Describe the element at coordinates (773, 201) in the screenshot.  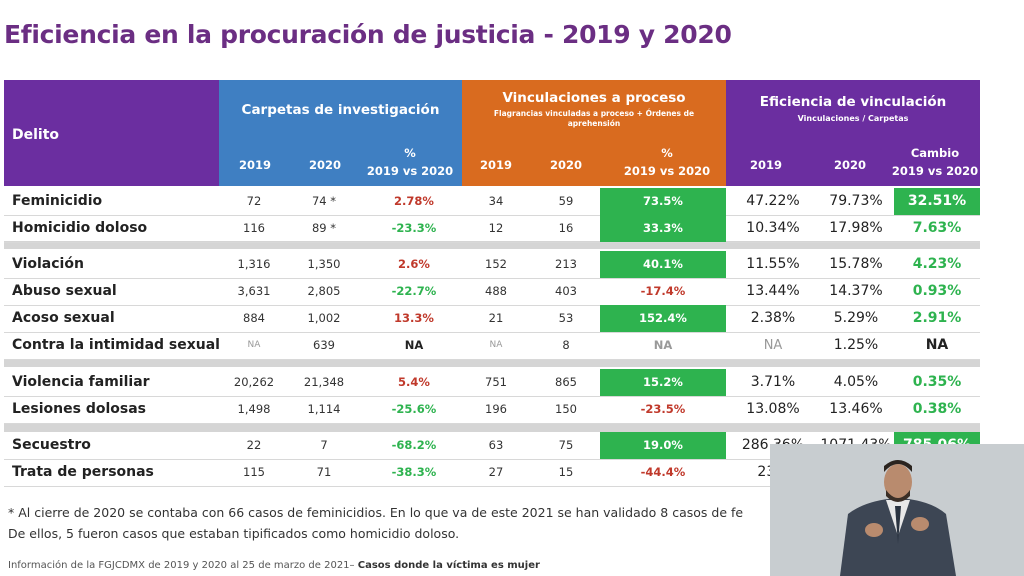
I see `efic-2019-cell: 47.22%` at that location.